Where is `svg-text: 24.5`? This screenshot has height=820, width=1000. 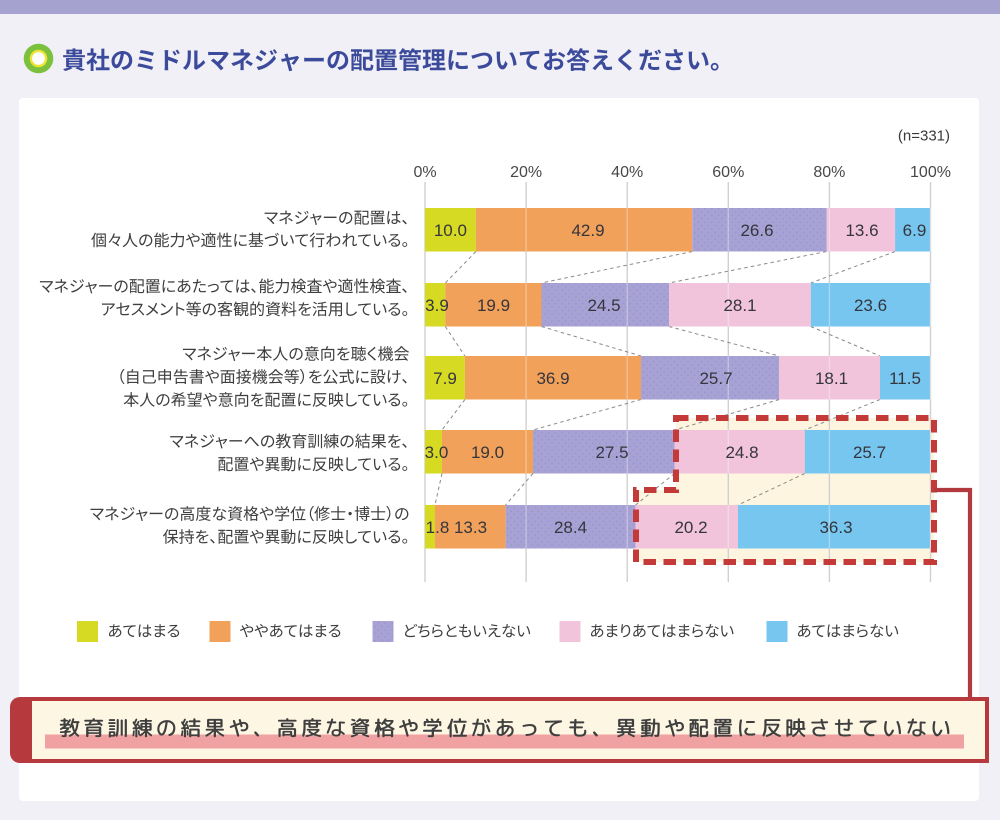 svg-text: 24.5 is located at coordinates (603, 305).